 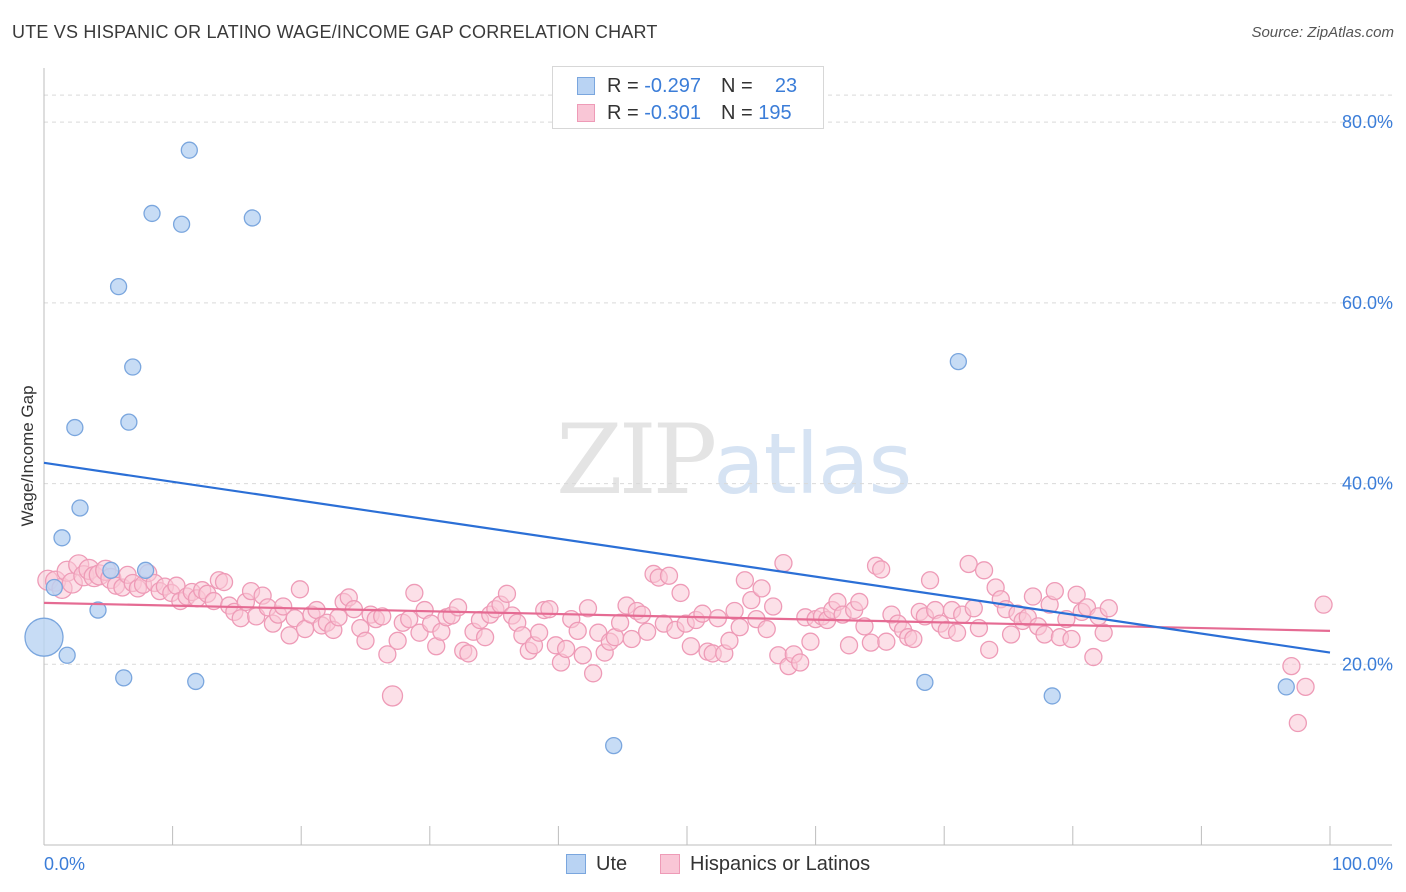 I want to click on legend-r-value: -0.297, so click(x=672, y=85).